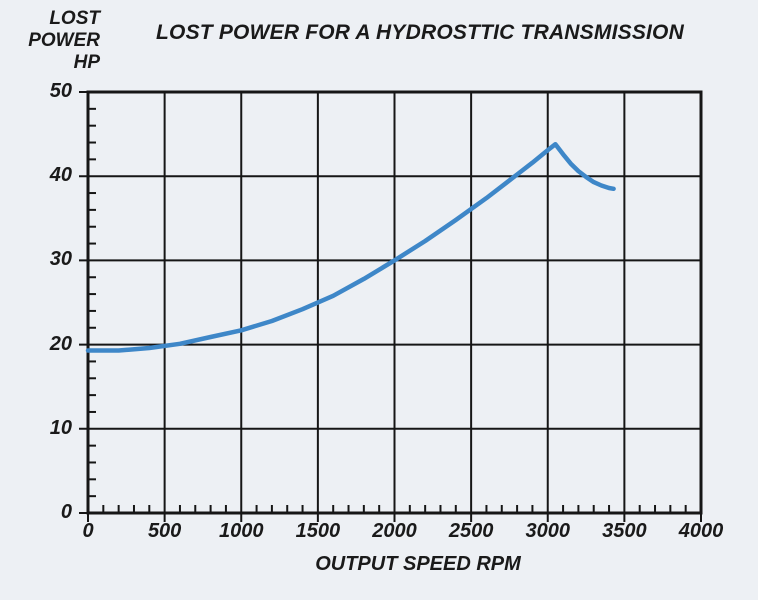 This screenshot has width=758, height=600. Describe the element at coordinates (418, 564) in the screenshot. I see `x-axis-label: OUTPUT SPEED RPM` at that location.